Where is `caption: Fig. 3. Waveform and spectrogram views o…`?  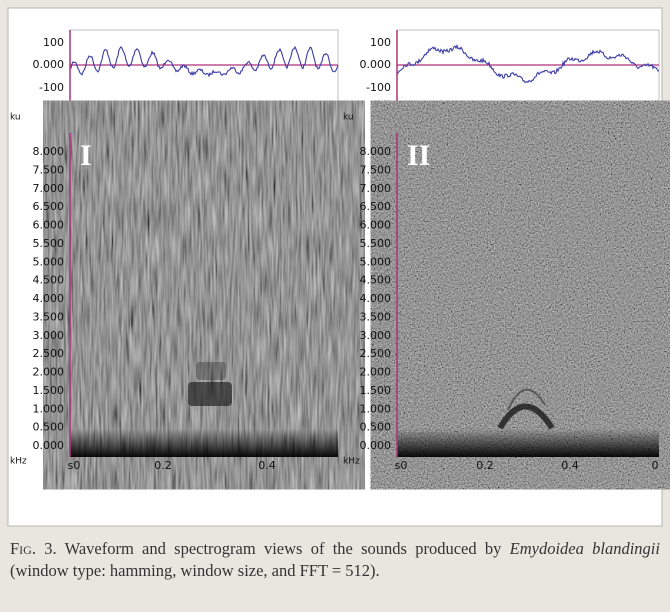
caption: Fig. 3. Waveform and spectrogram views o… is located at coordinates (335, 560).